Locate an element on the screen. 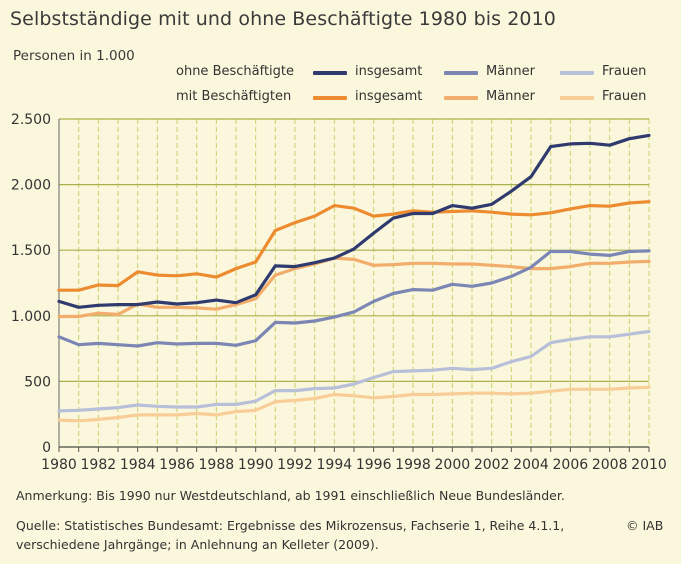 The width and height of the screenshot is (681, 564). x-tick-label: 1996 is located at coordinates (374, 465).